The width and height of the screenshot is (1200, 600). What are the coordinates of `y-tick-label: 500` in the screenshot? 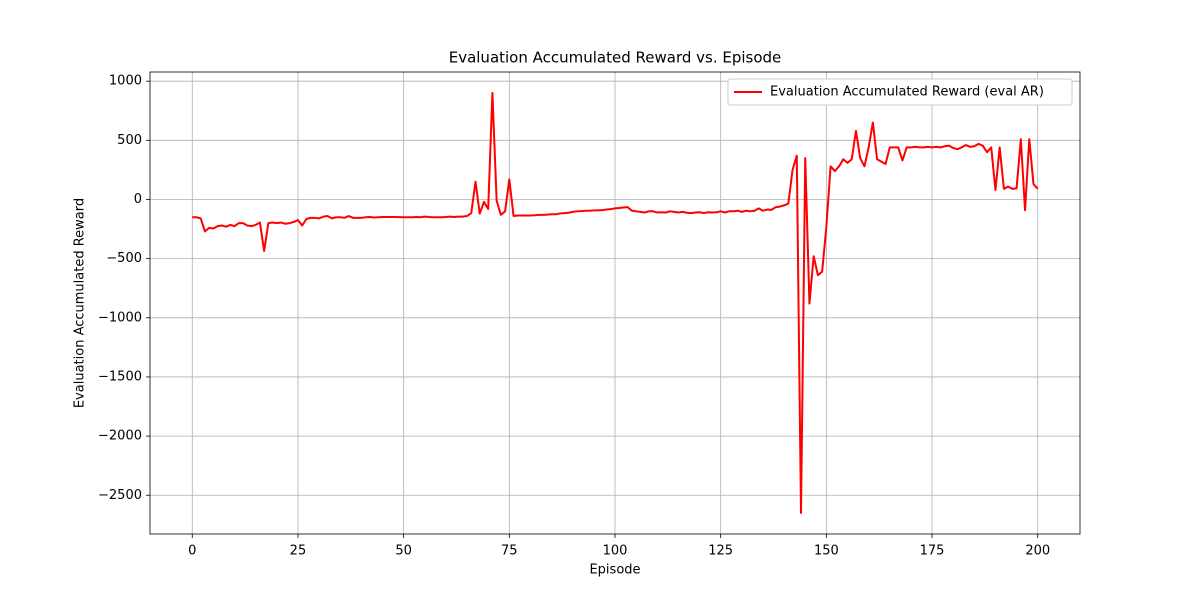 It's located at (129, 140).